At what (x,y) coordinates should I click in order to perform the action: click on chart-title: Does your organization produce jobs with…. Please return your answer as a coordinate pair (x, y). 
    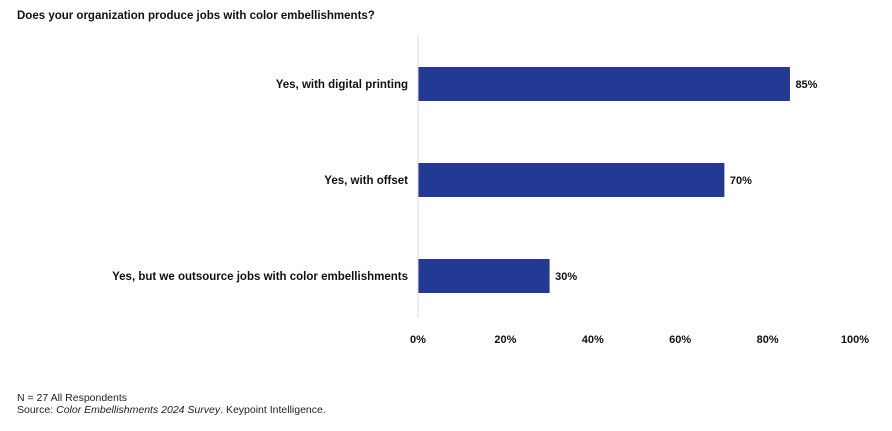
    Looking at the image, I should click on (196, 16).